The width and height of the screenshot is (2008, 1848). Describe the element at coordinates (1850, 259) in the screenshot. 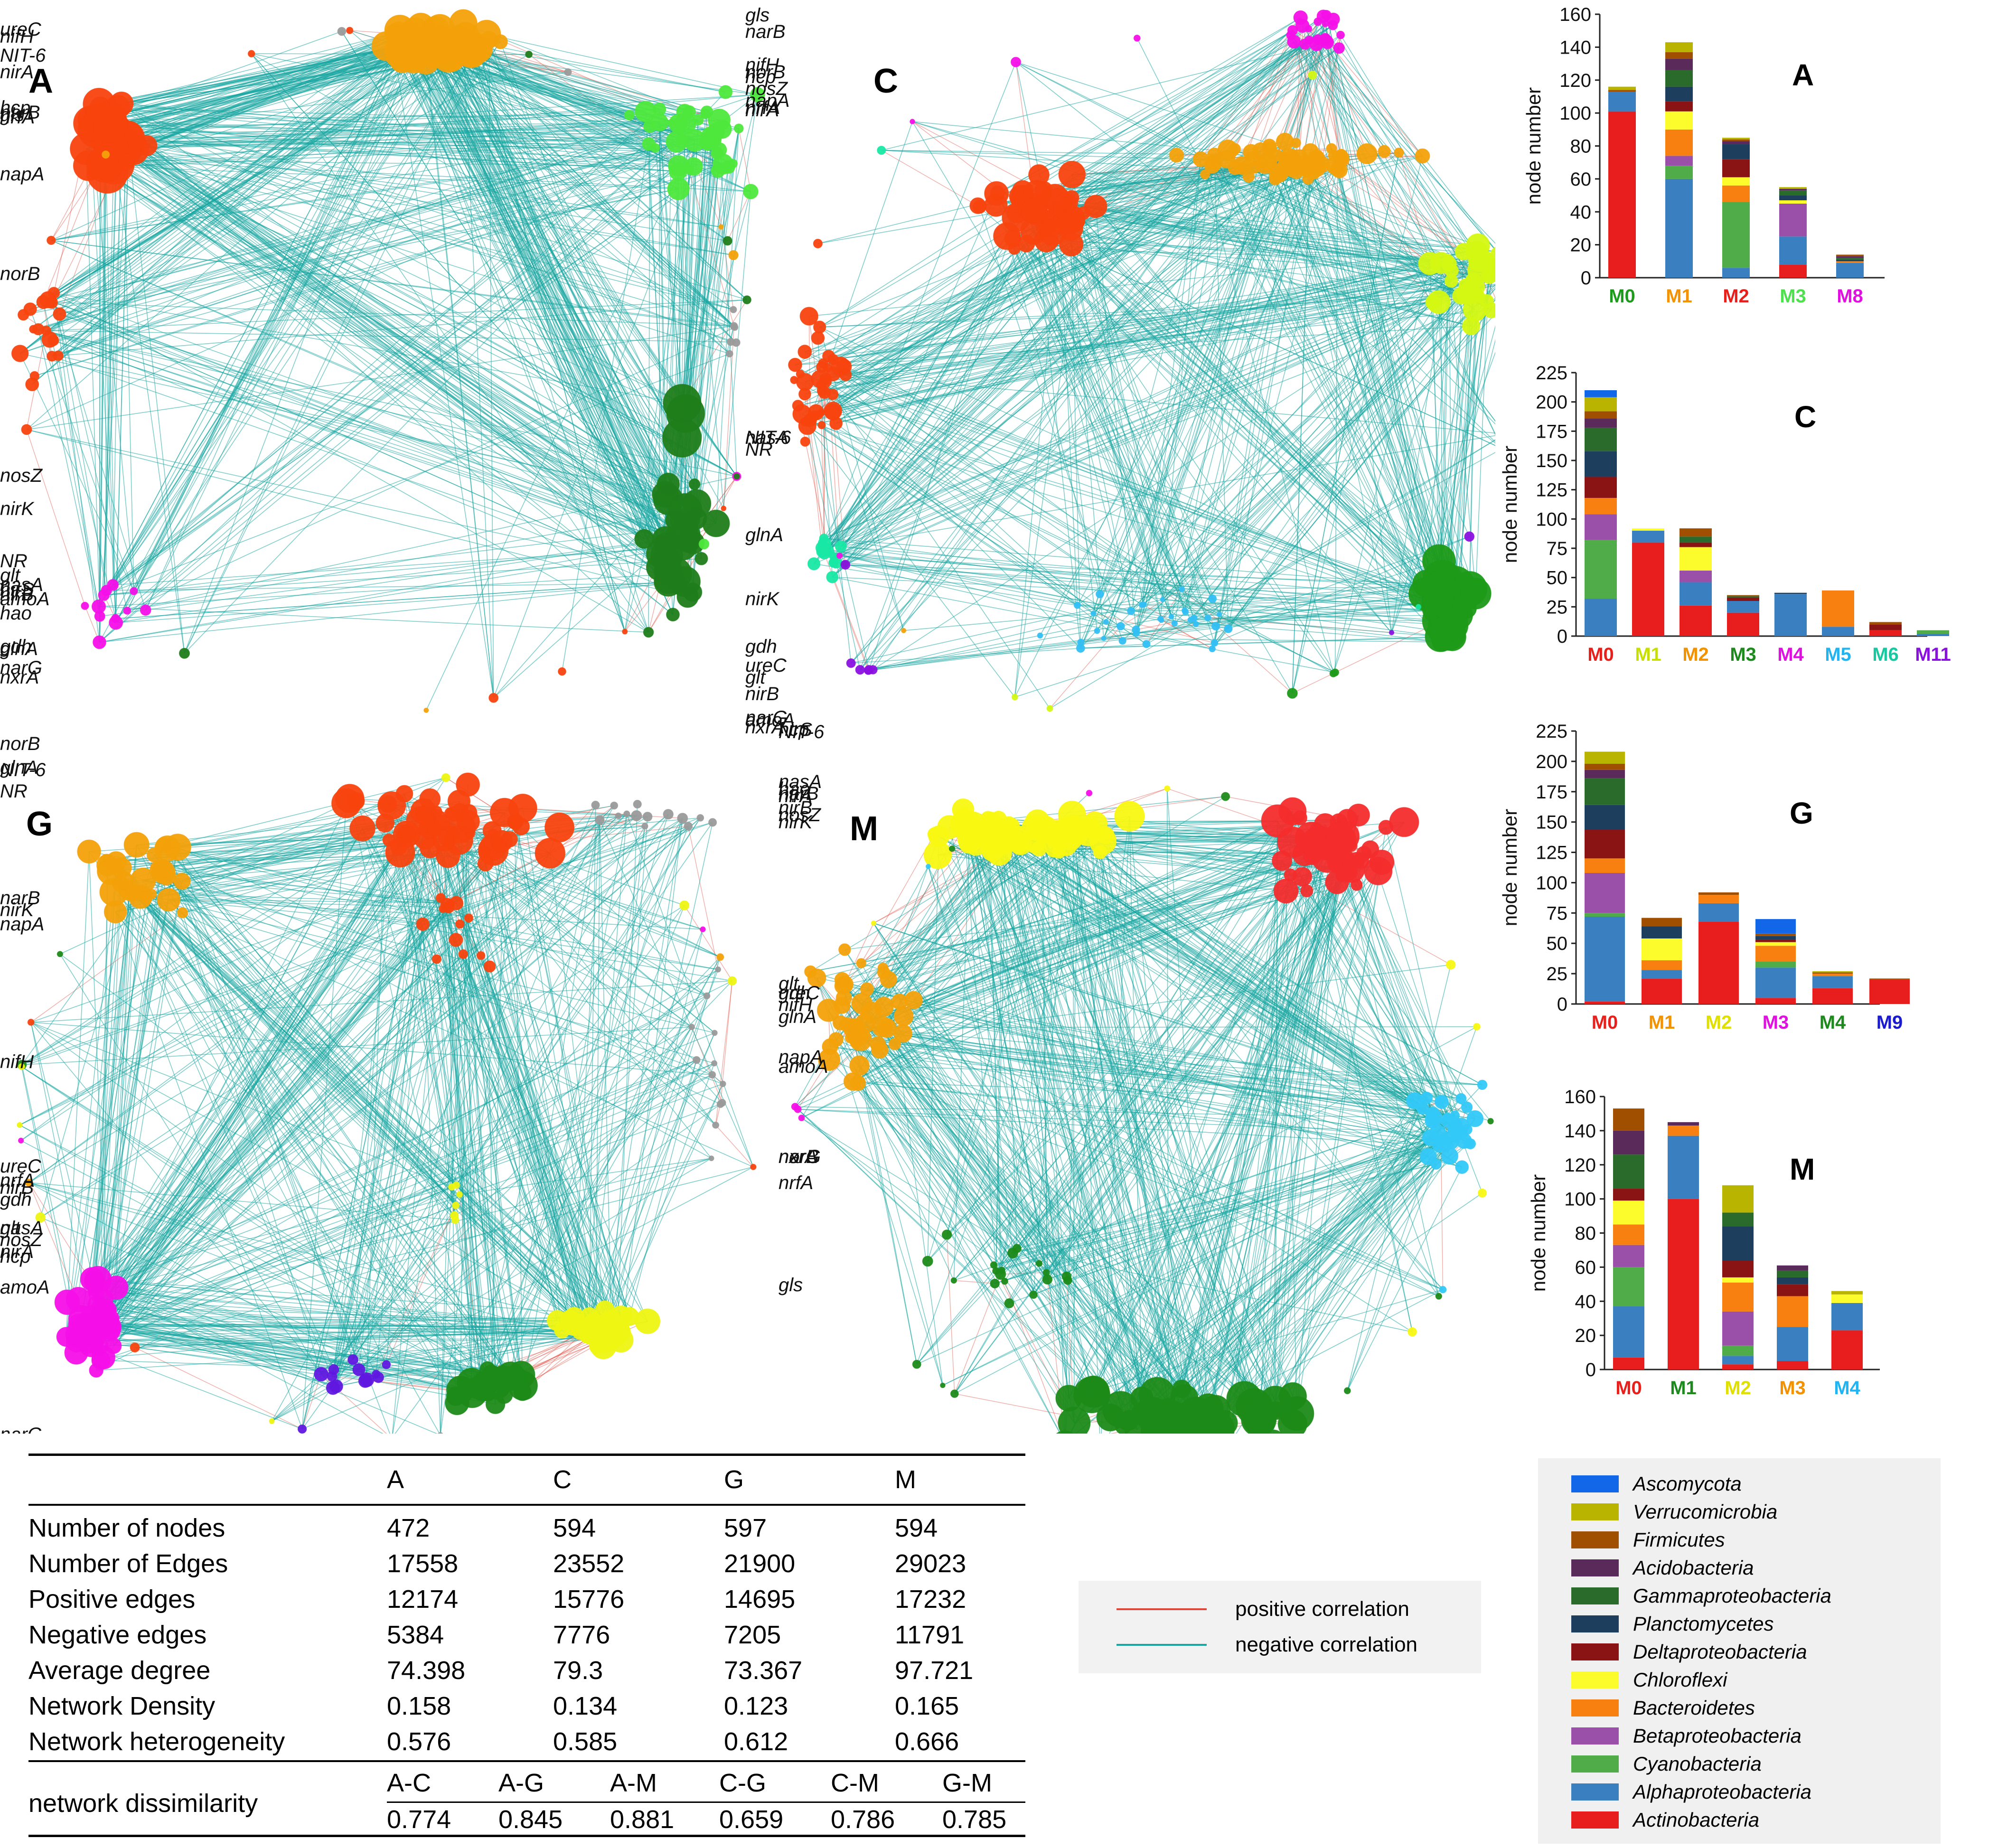

I see `bar-segment-M8` at that location.